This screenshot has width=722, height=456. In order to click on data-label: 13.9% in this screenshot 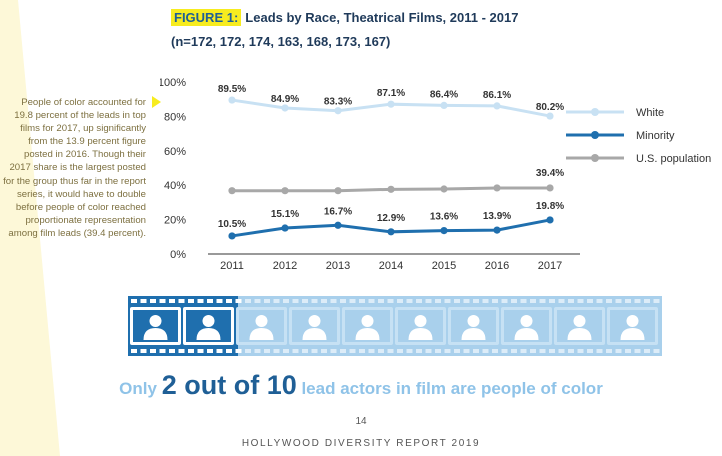, I will do `click(497, 216)`.